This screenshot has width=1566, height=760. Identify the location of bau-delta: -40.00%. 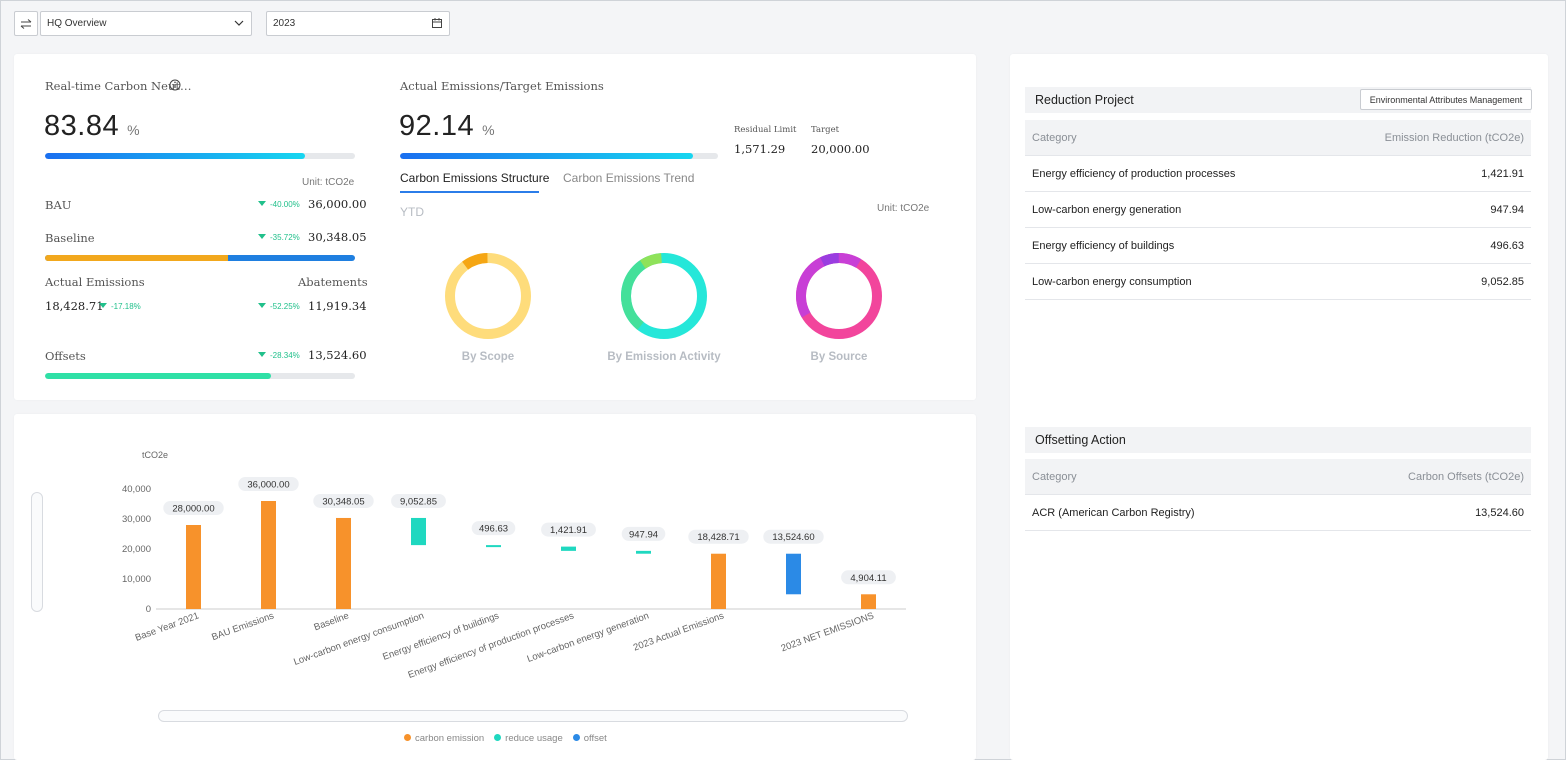
(279, 204).